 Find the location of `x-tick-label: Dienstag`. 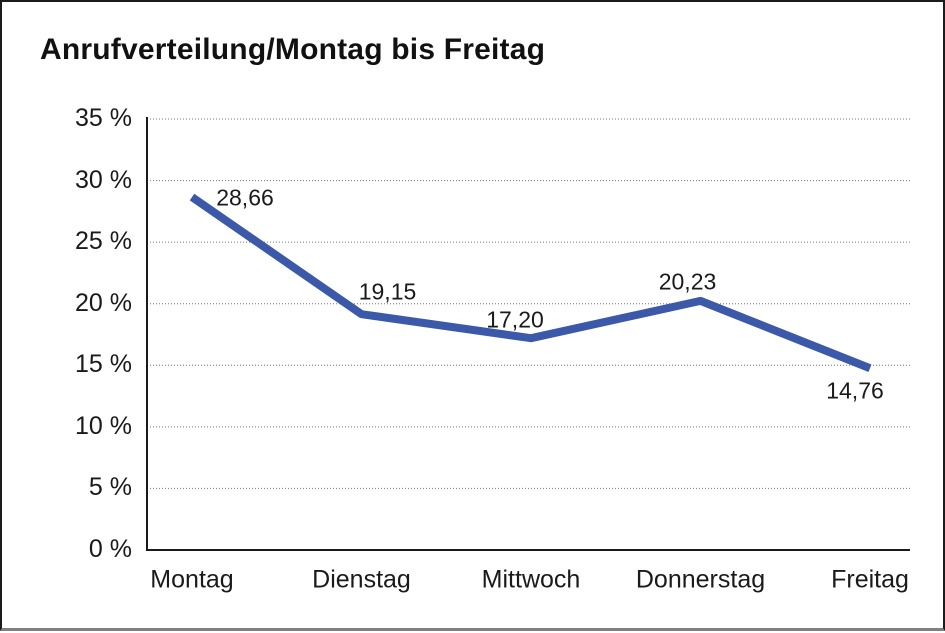

x-tick-label: Dienstag is located at coordinates (361, 579).